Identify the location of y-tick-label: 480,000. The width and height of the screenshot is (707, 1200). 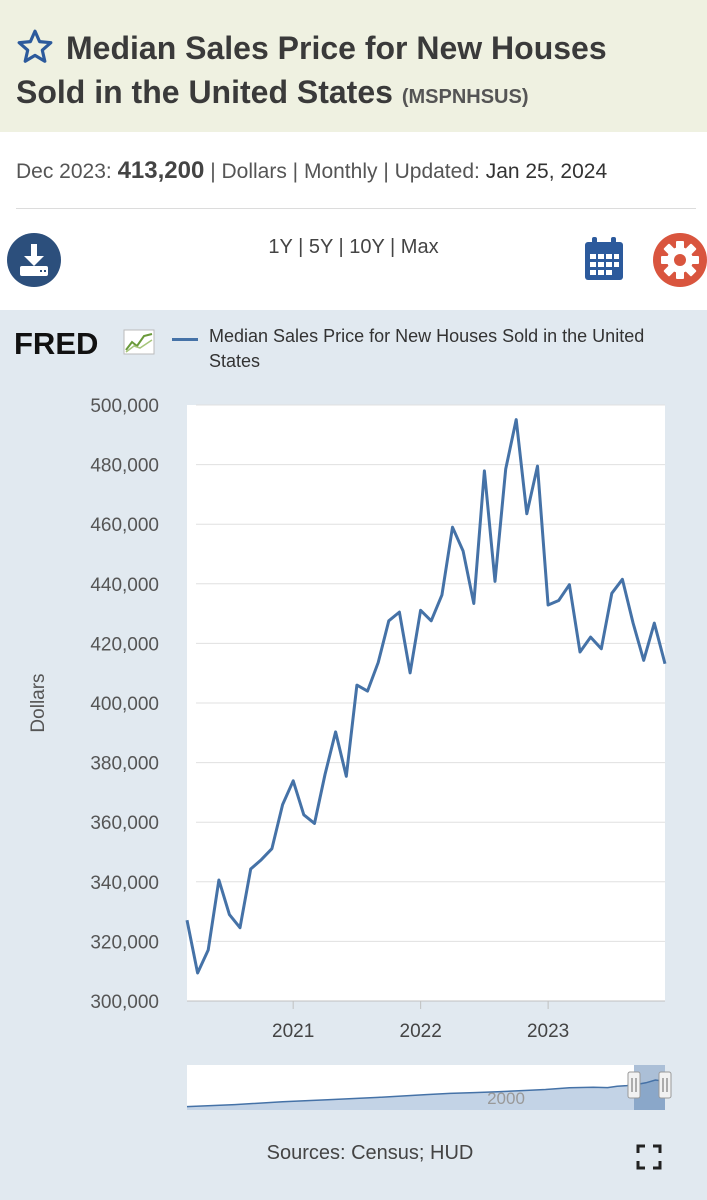
(124, 466).